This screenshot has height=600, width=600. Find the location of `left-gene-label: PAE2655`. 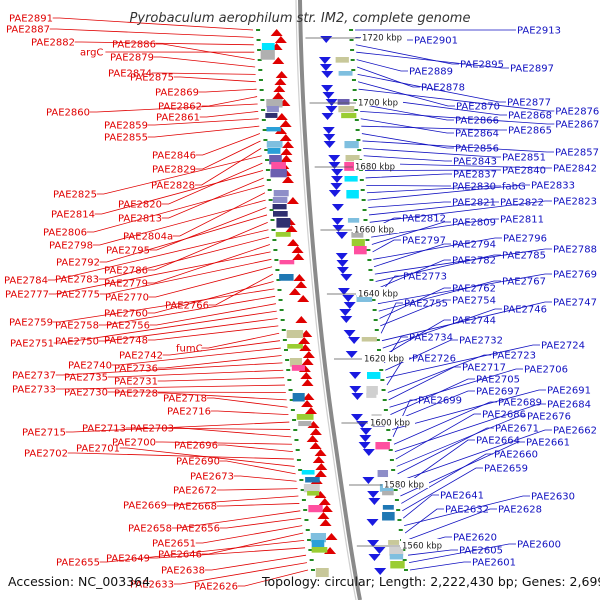

left-gene-label: PAE2655 is located at coordinates (78, 563).